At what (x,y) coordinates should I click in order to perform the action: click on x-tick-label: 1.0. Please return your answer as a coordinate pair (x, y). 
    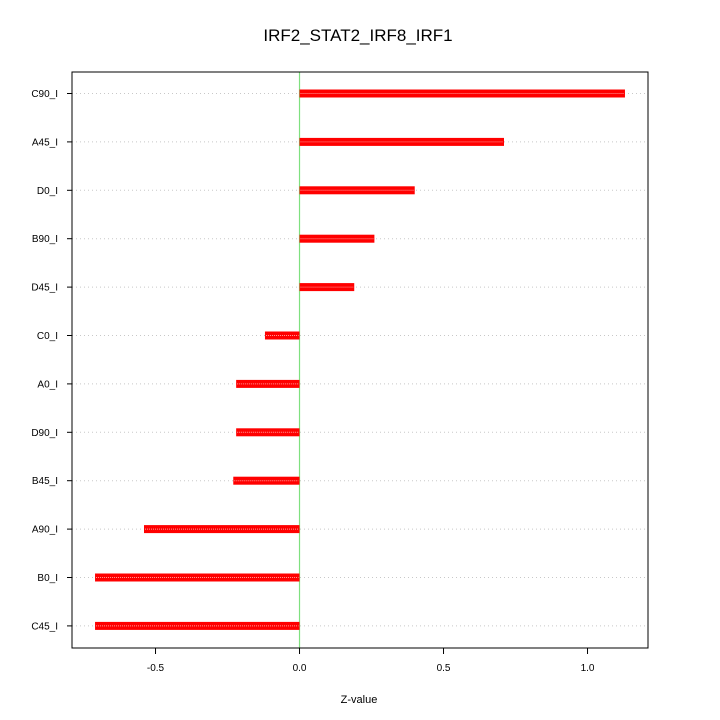
    Looking at the image, I should click on (588, 668).